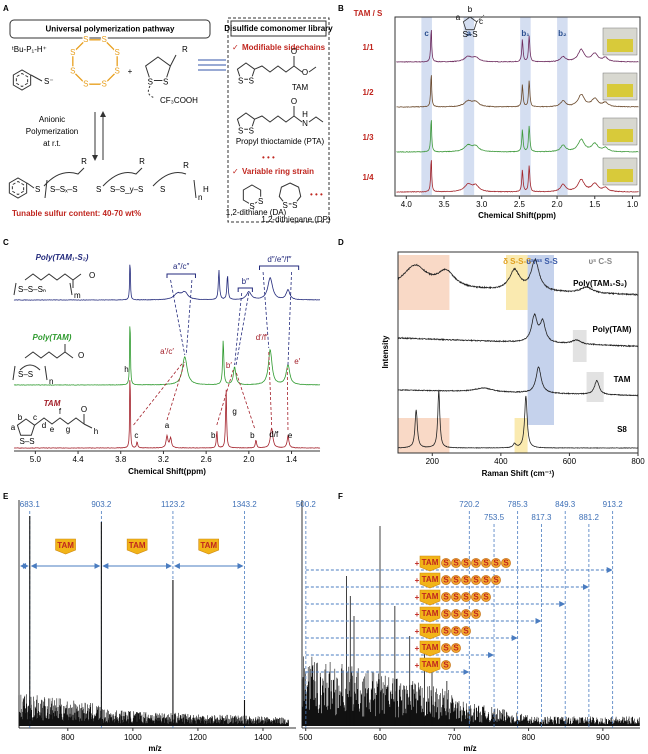 This screenshot has height=754, width=648. I want to click on vial-liquid, so click(620, 90).